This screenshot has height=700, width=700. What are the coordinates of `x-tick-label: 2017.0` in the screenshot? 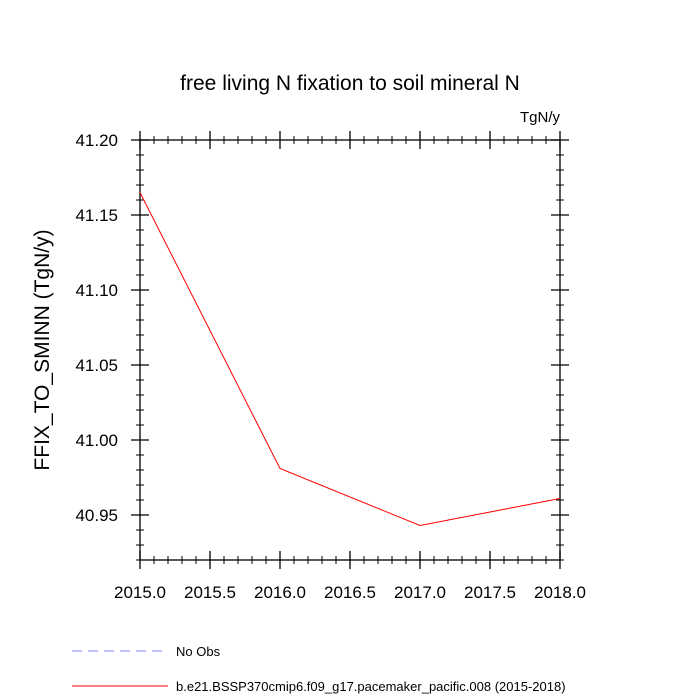 It's located at (420, 592).